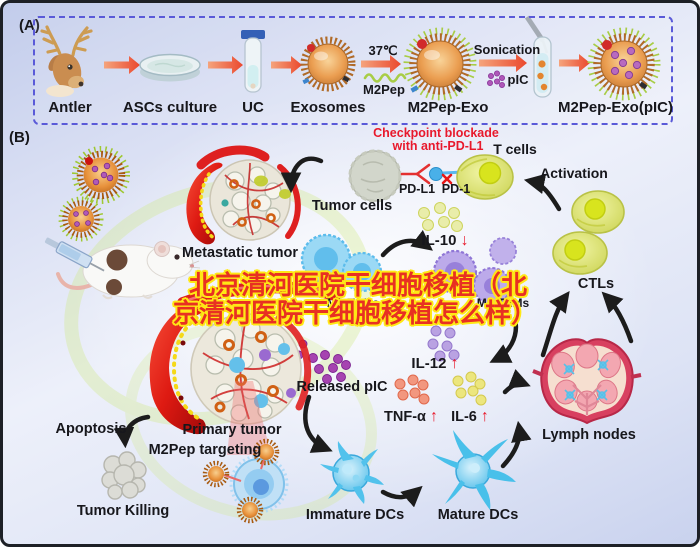  Describe the element at coordinates (438, 146) in the screenshot. I see `label-checkpoint-line2: with anti-PD-L1` at that location.